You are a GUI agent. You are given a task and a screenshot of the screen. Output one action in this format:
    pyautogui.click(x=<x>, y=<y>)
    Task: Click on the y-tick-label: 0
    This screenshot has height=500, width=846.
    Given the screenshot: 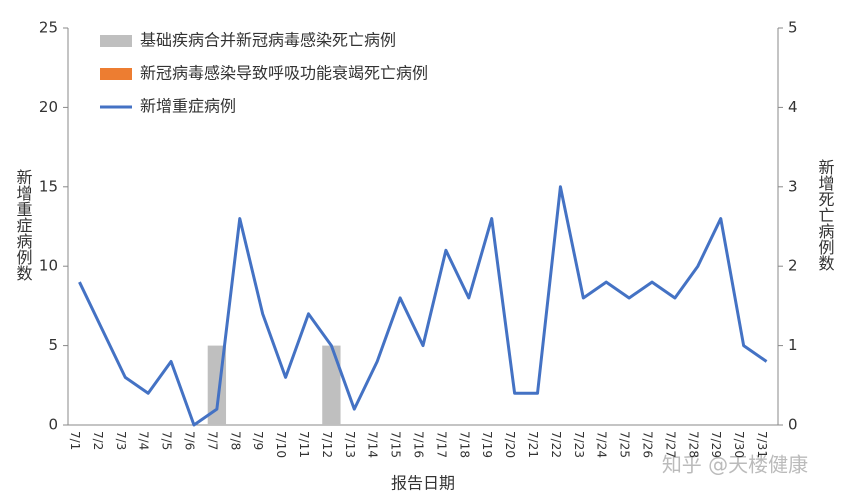 What is the action you would take?
    pyautogui.click(x=53, y=425)
    